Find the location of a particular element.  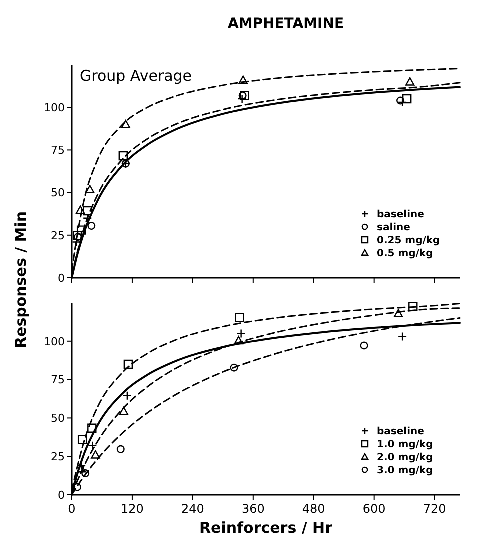

x-tick-label: 360 is located at coordinates (253, 509).